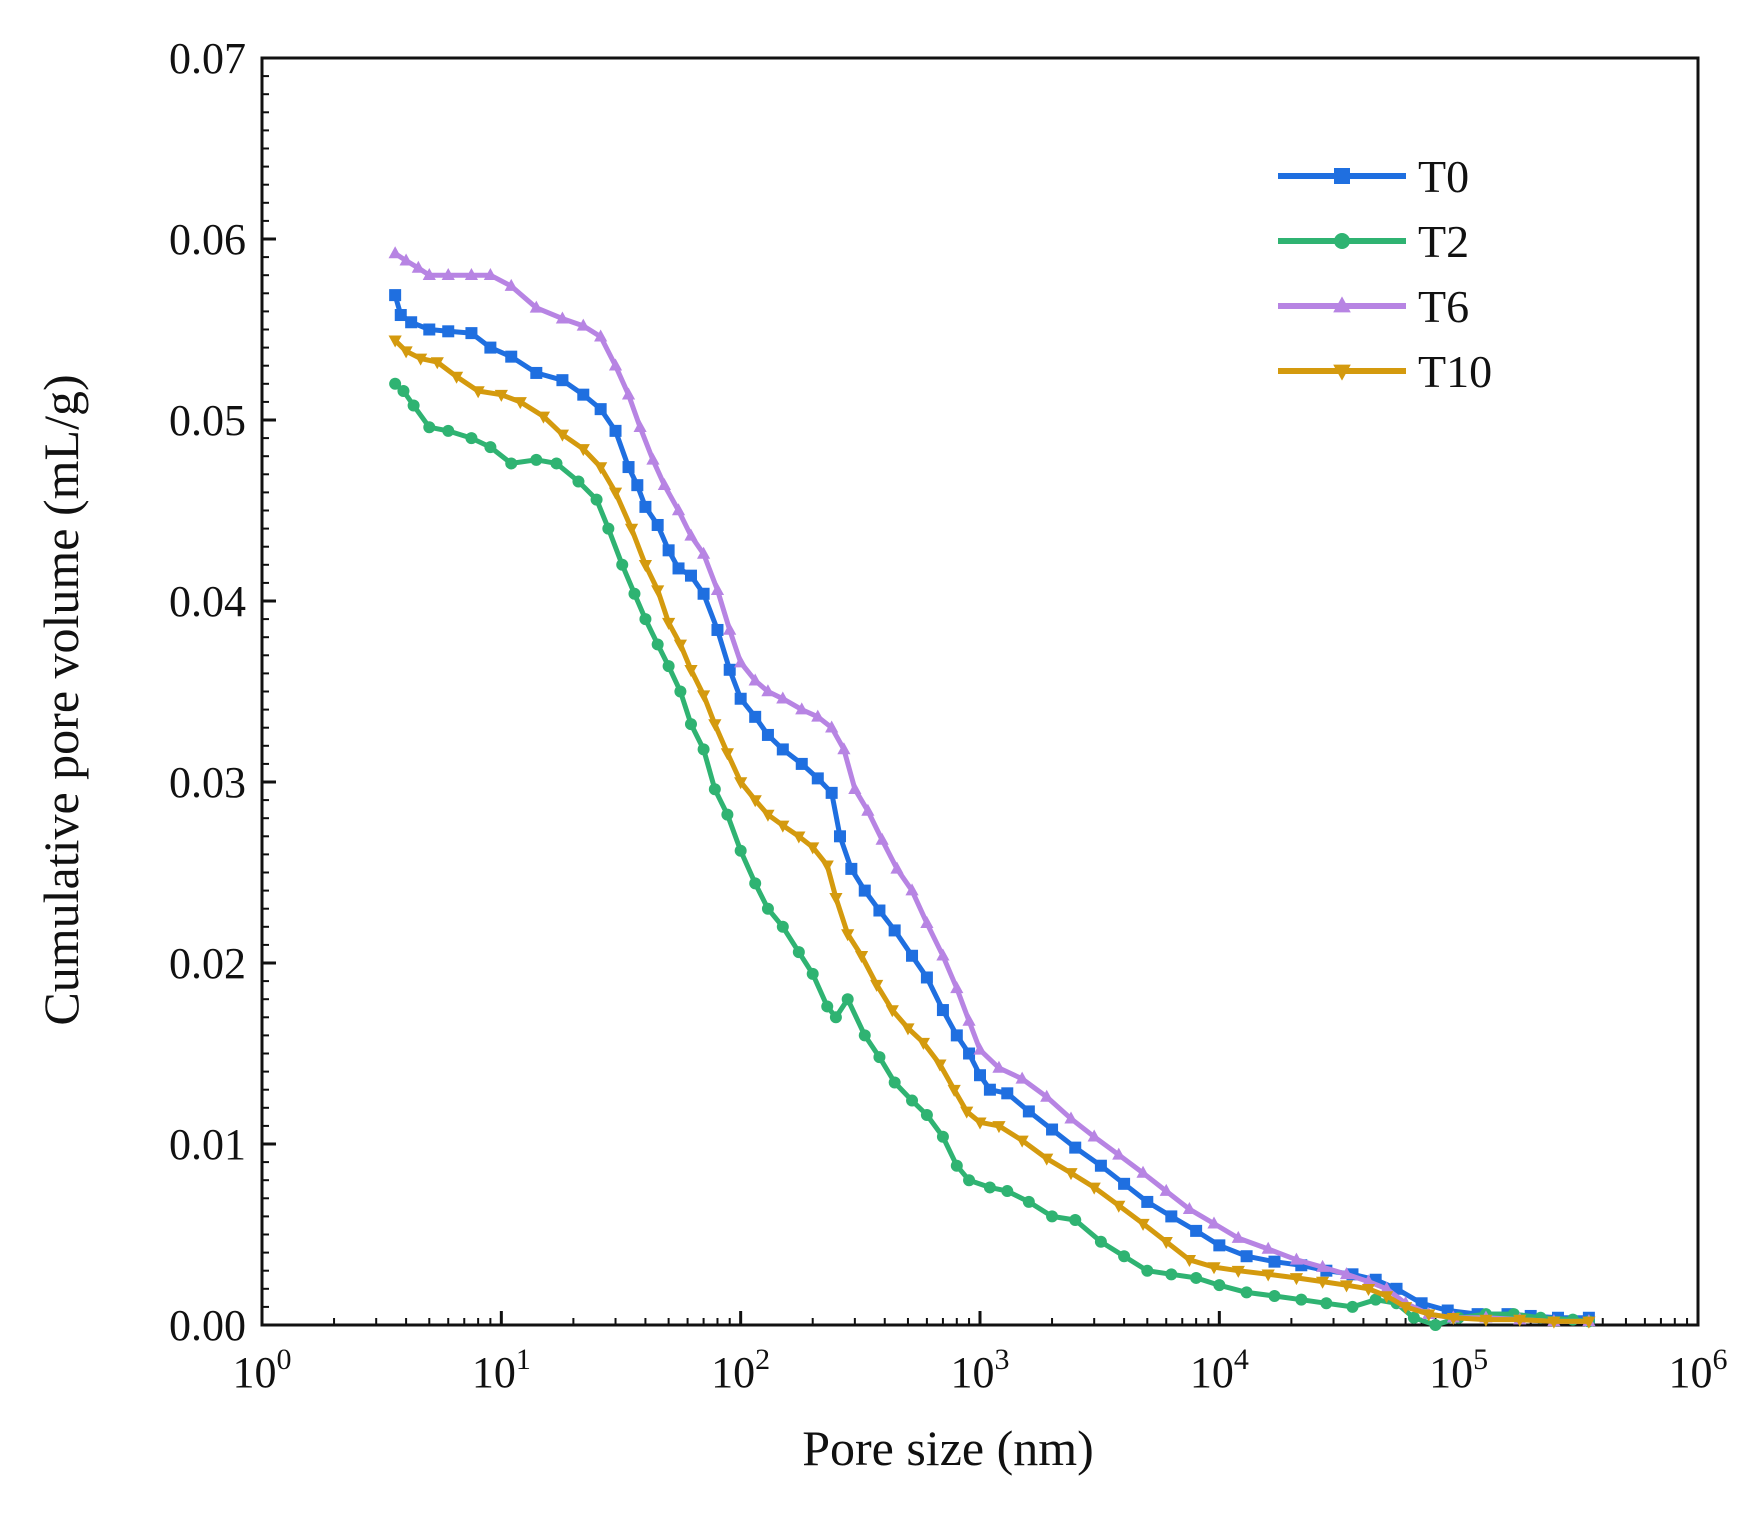 This screenshot has height=1515, width=1759. I want to click on y-tick-label: 0.05, so click(207, 420).